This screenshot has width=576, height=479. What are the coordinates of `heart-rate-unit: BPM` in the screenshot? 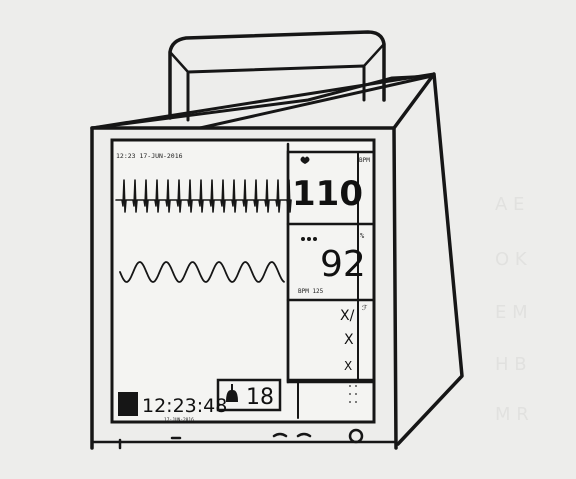 It's located at (364, 160).